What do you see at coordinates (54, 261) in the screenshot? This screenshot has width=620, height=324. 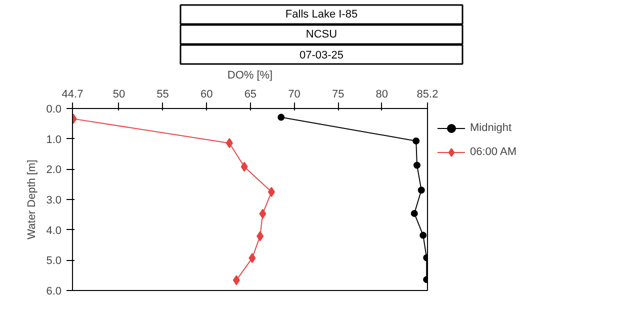 I see `y-tick-label: 5.0` at bounding box center [54, 261].